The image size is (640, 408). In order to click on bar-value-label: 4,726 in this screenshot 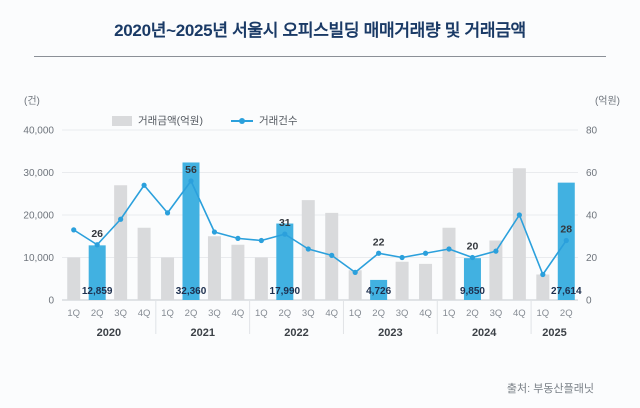, I will do `click(378, 291)`.